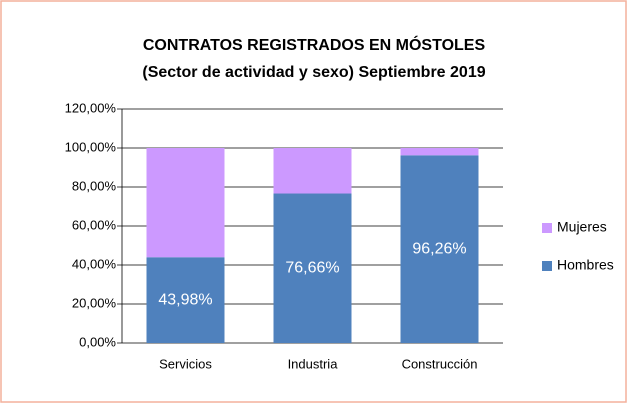 The image size is (627, 403). I want to click on legend-label: Hombres, so click(585, 265).